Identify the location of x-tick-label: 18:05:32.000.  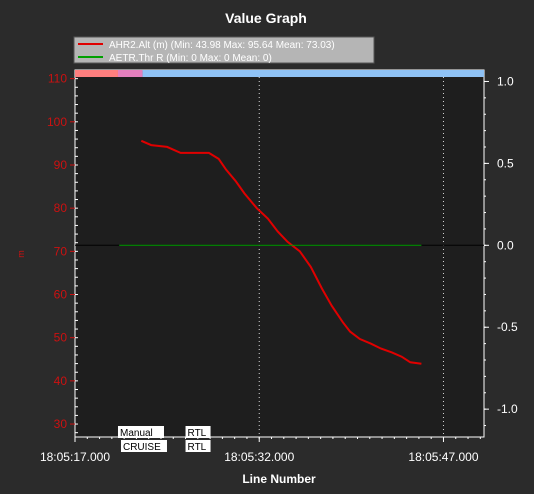
(259, 457).